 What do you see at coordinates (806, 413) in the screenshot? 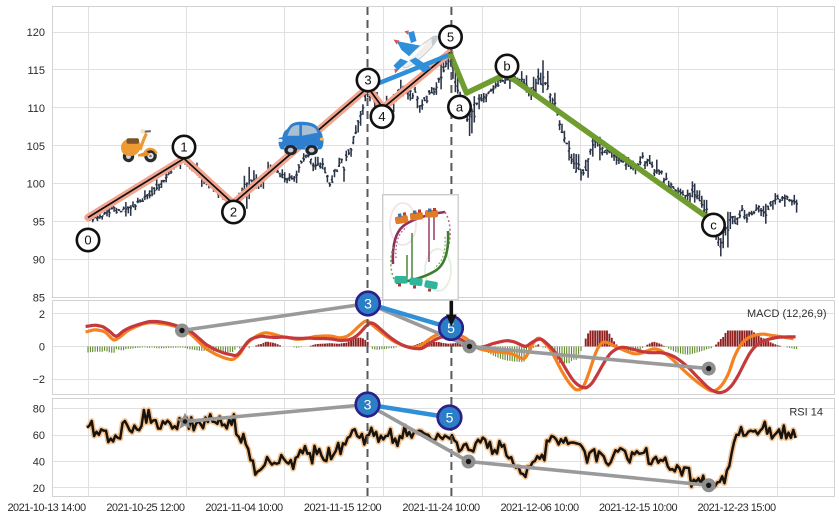
I see `svg-text: RSI 14` at bounding box center [806, 413].